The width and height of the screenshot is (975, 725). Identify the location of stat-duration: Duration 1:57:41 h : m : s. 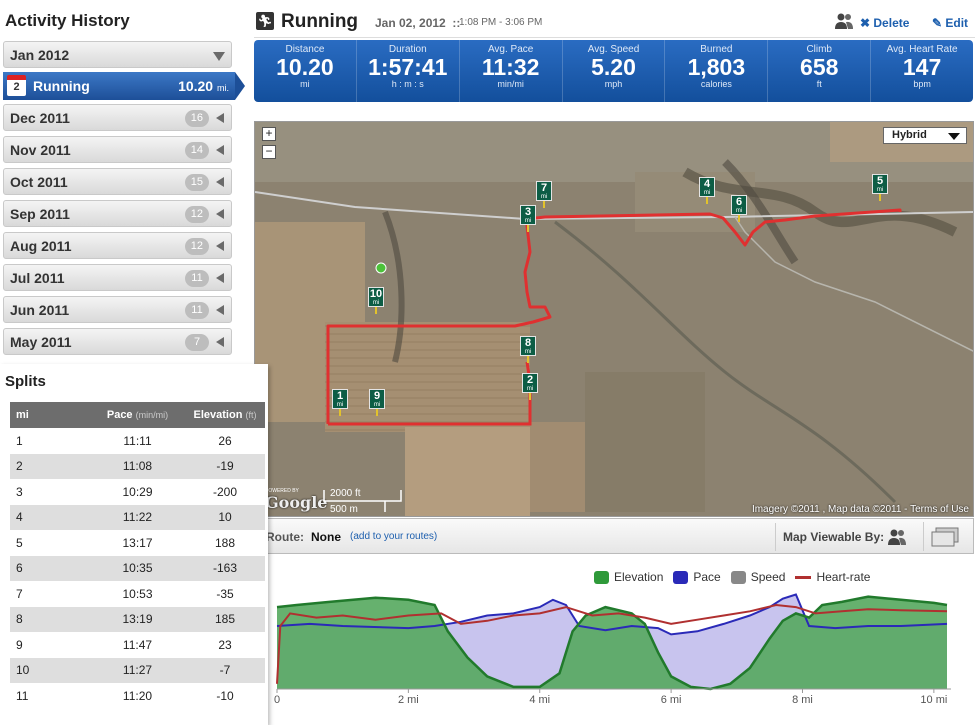
(408, 71).